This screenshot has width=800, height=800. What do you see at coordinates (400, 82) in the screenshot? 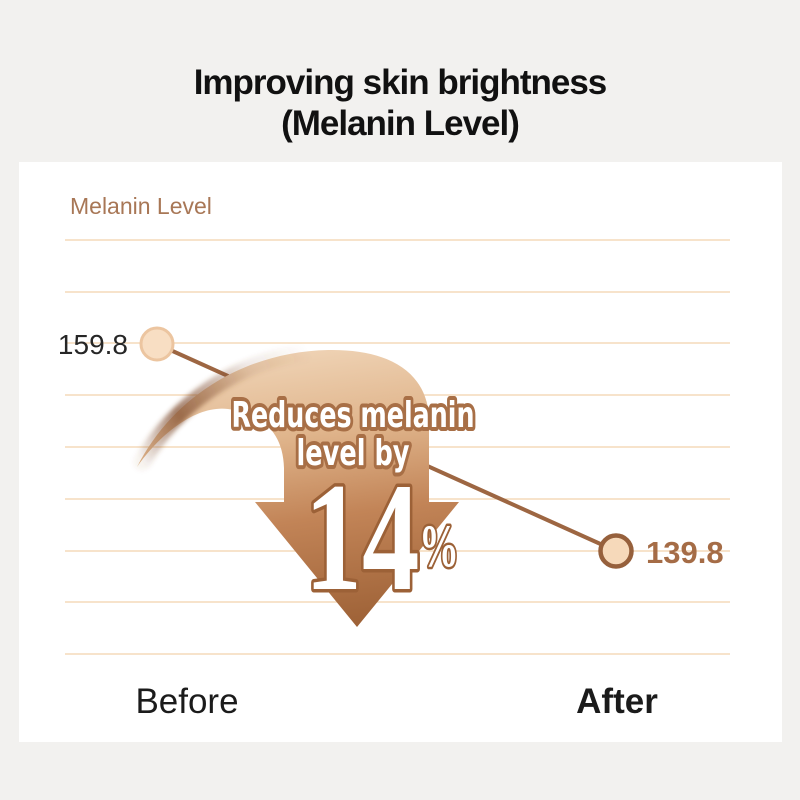
I see `title-line-1: Improving skin brightness` at bounding box center [400, 82].